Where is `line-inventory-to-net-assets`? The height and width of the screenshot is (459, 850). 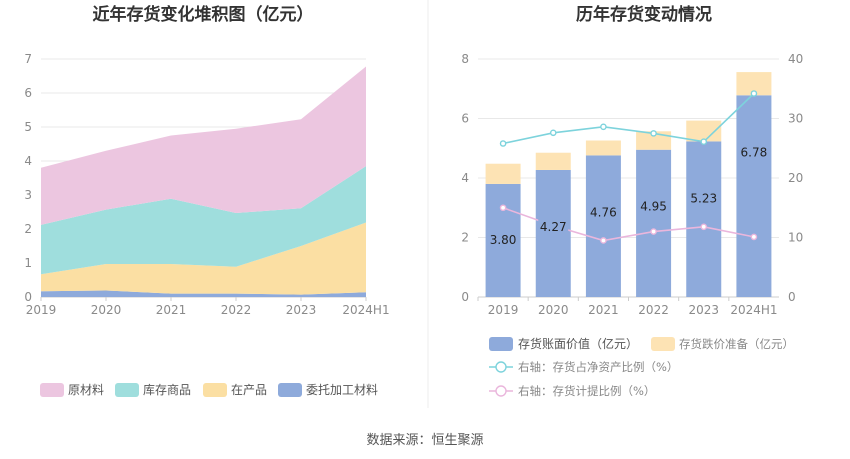
line-inventory-to-net-assets is located at coordinates (628, 118).